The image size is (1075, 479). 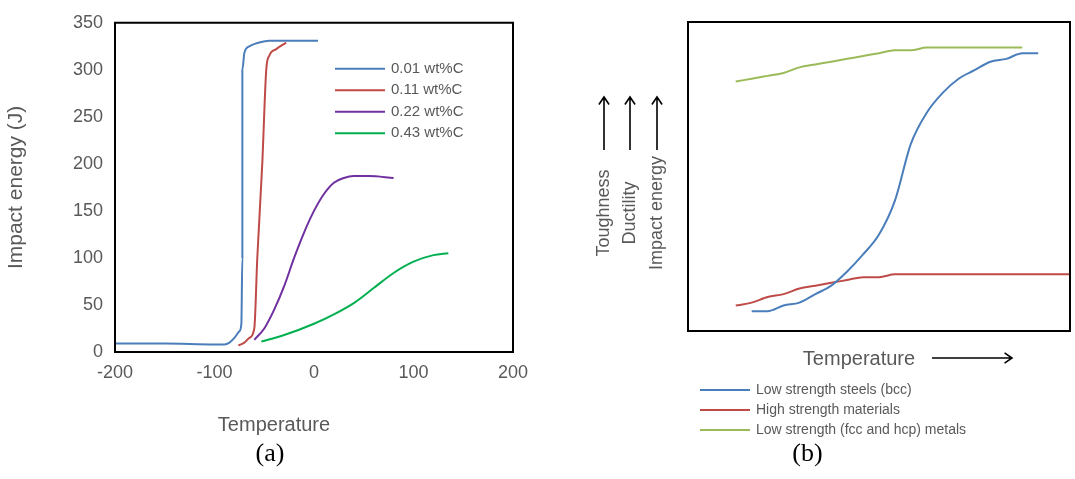 I want to click on x-tick-label: -100, so click(x=214, y=371).